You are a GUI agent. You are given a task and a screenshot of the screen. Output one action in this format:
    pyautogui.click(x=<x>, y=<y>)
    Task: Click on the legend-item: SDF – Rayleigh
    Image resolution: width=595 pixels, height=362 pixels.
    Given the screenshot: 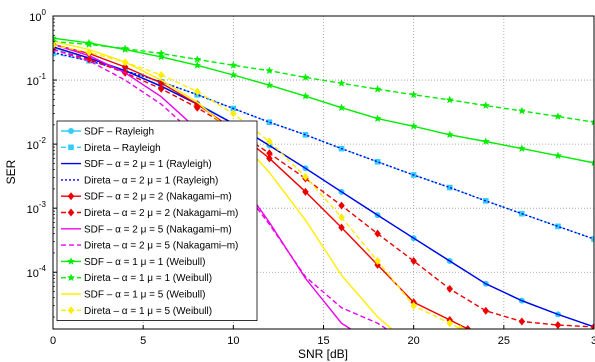 What is the action you would take?
    pyautogui.click(x=107, y=132)
    